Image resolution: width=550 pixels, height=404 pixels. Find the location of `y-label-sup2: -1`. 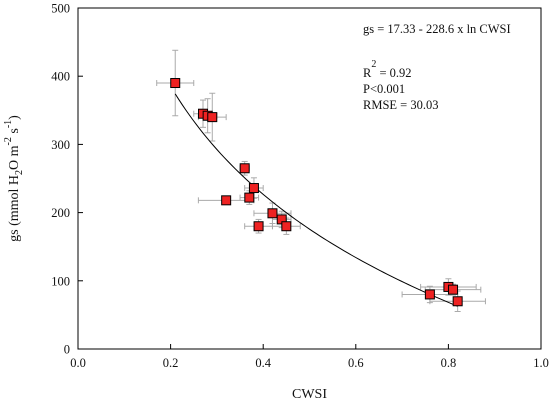

y-label-sup2: -1 is located at coordinates (8, 124).